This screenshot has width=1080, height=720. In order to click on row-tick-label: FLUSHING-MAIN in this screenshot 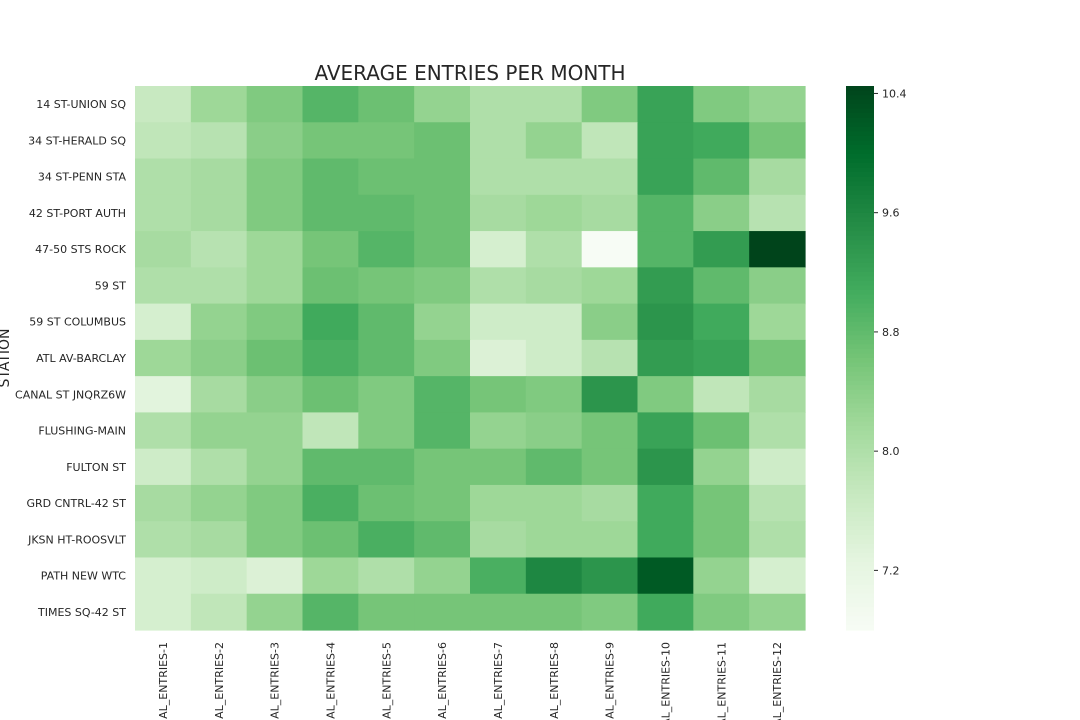, I will do `click(82, 431)`.